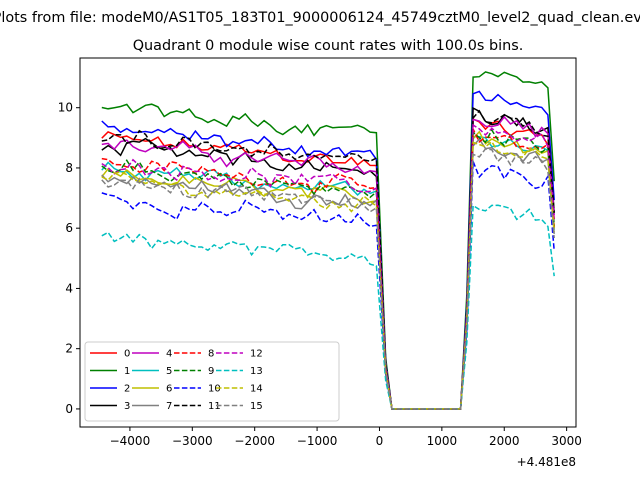  I want to click on x-tick-label: −1000, so click(317, 441).